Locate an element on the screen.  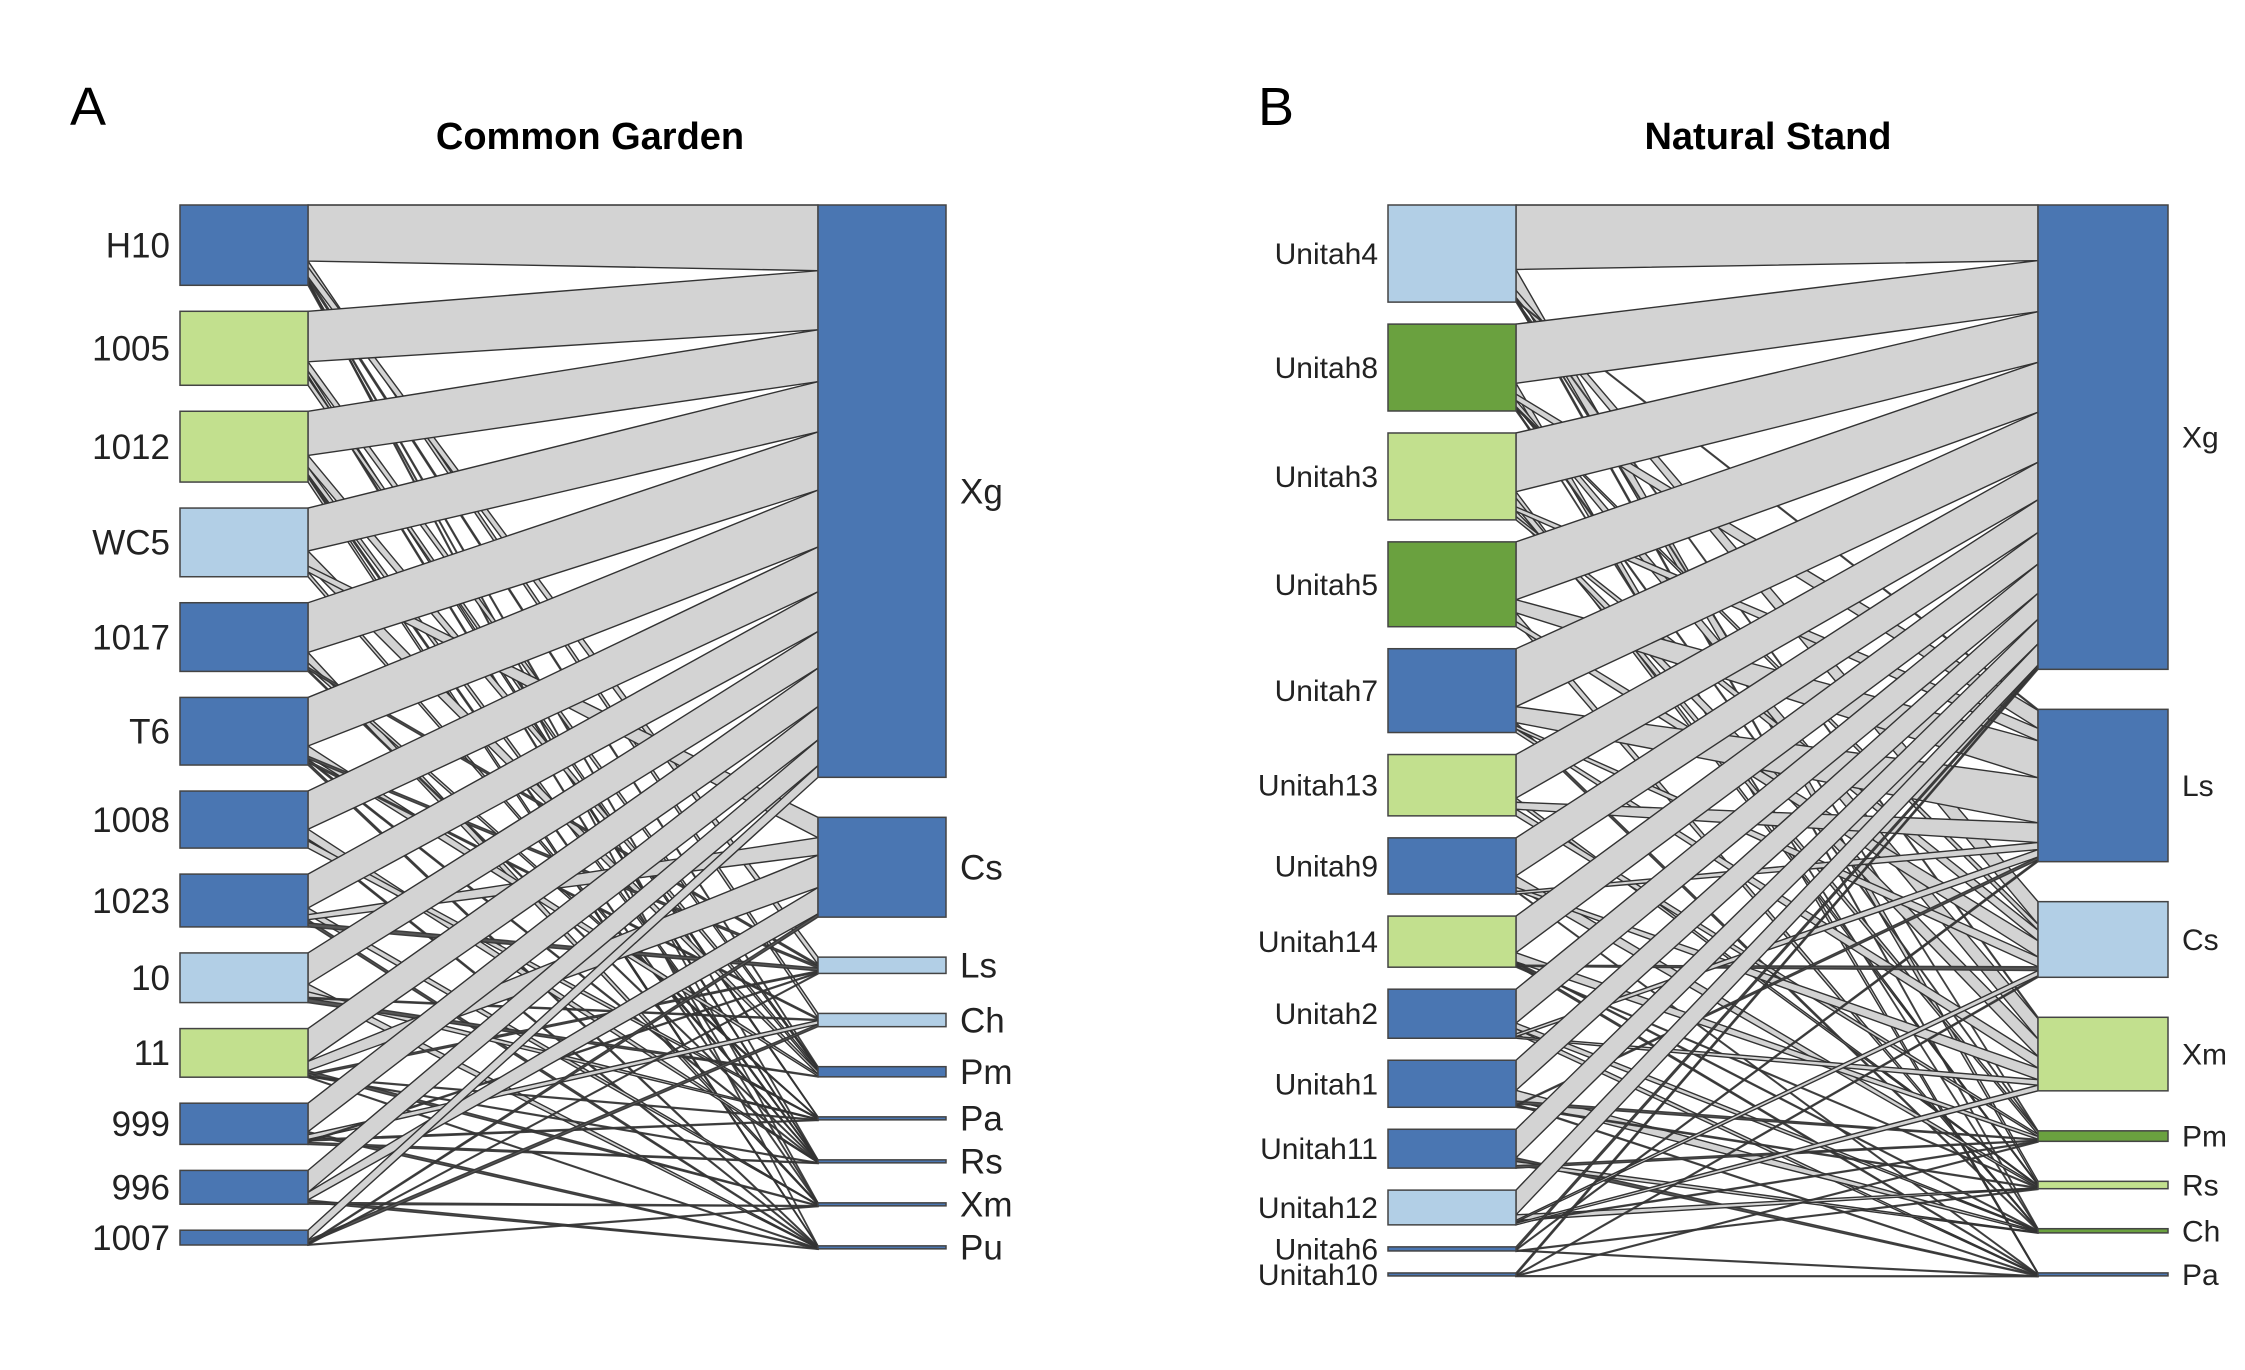
panel-a-left-label-1005: 1005 is located at coordinates (131, 349).